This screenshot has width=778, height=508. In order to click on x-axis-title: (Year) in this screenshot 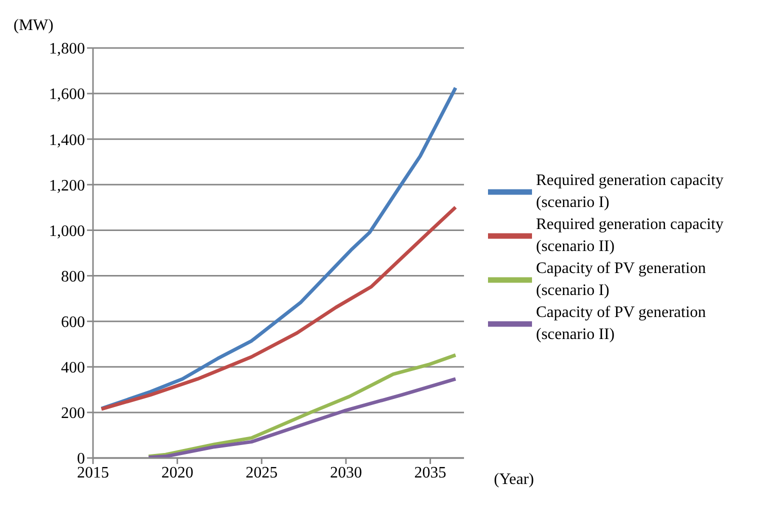, I will do `click(514, 479)`.